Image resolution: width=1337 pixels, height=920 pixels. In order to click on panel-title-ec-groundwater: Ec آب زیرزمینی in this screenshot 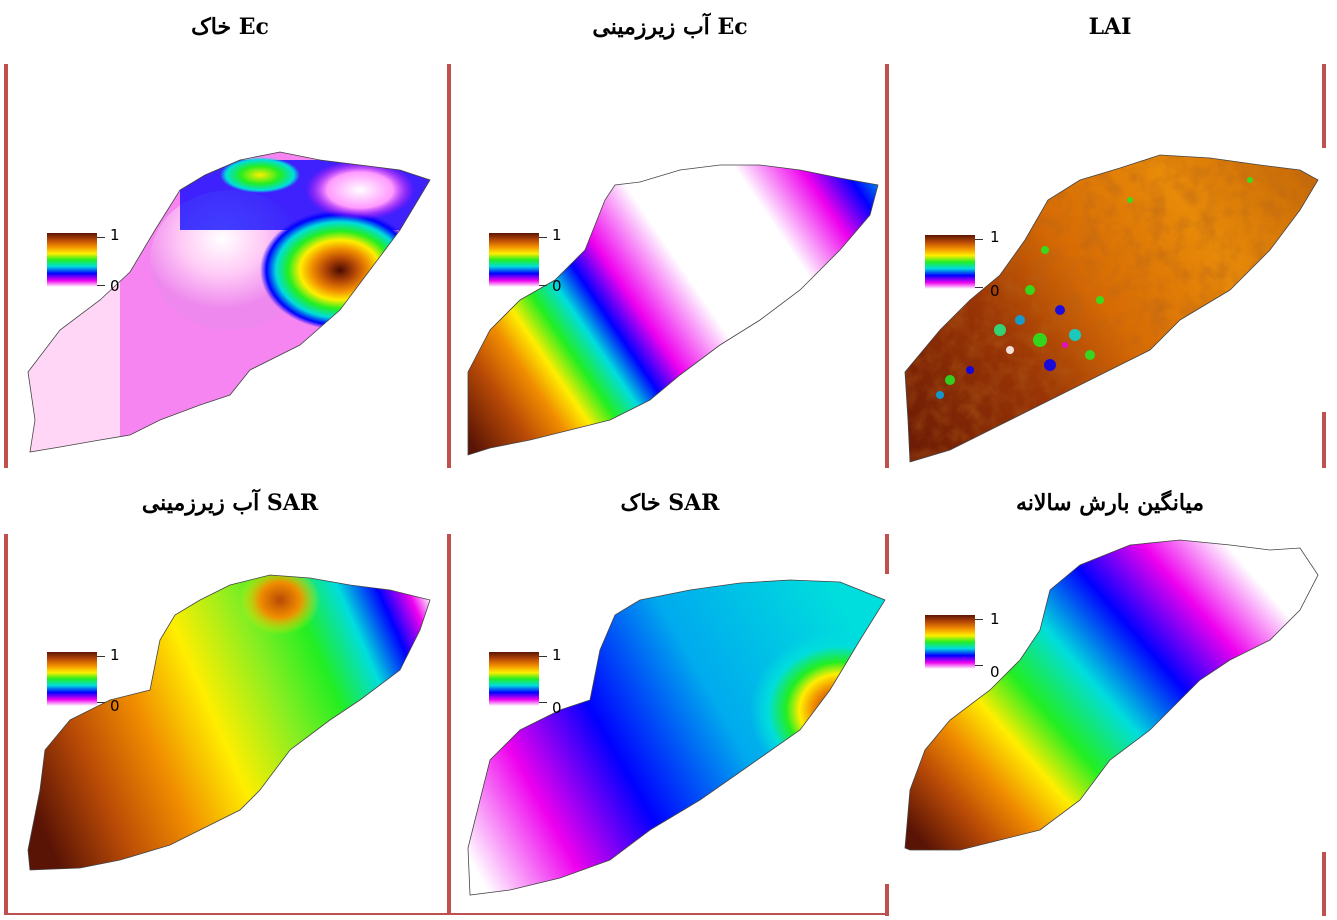, I will do `click(670, 27)`.